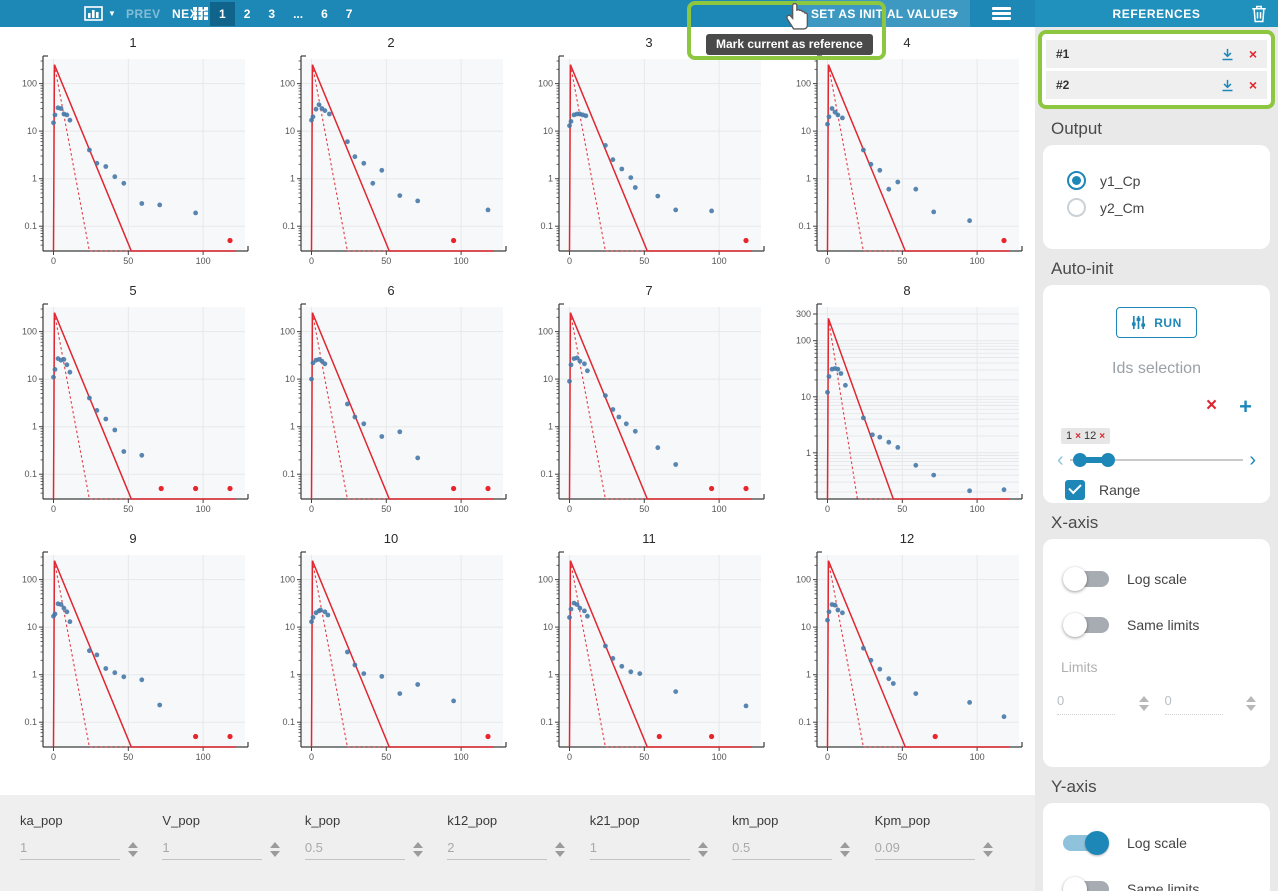  What do you see at coordinates (1160, 490) in the screenshot?
I see `range-checkbox-row: Range` at bounding box center [1160, 490].